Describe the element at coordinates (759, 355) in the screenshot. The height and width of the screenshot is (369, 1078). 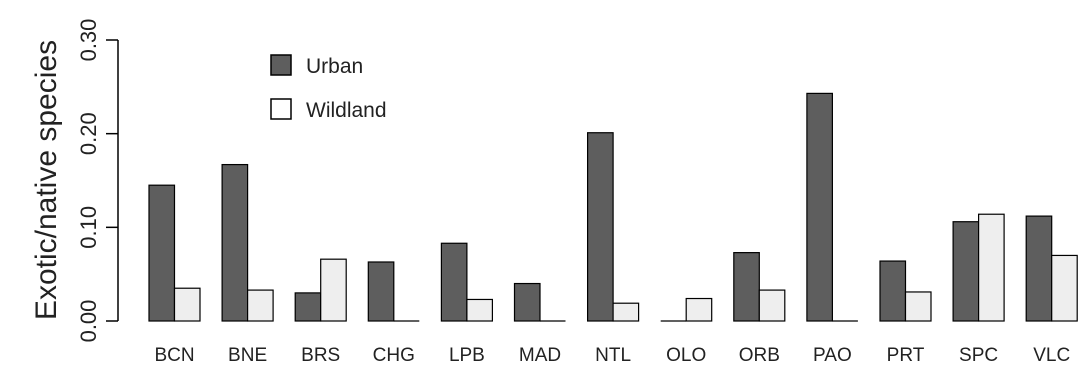
I see `x-tick-label-orb: ORB` at that location.